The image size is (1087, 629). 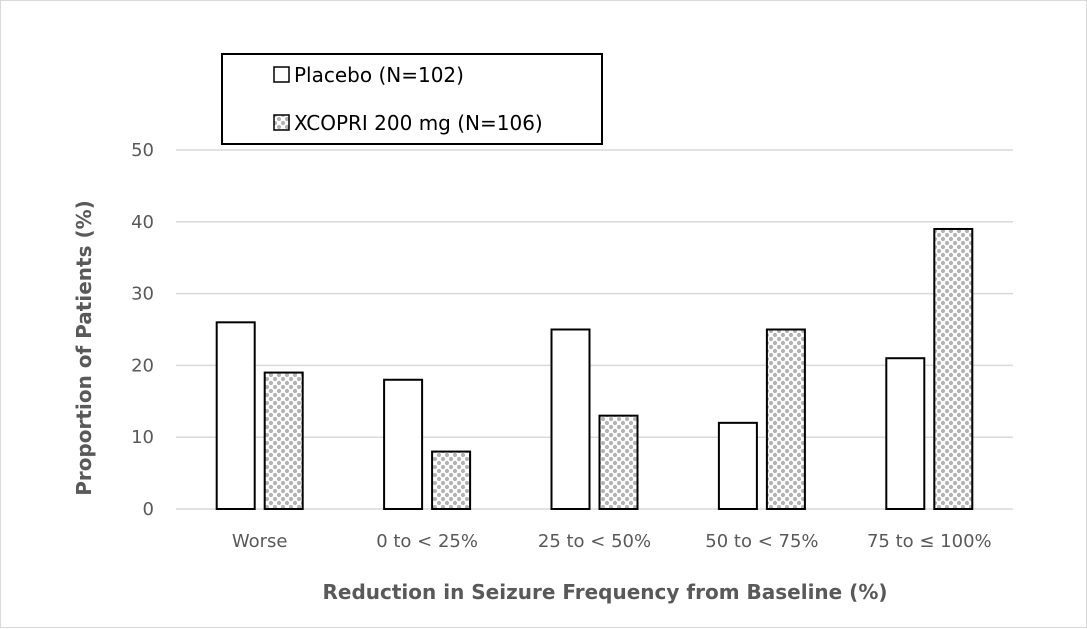 What do you see at coordinates (142, 222) in the screenshot?
I see `y-tick-label-40: 40` at bounding box center [142, 222].